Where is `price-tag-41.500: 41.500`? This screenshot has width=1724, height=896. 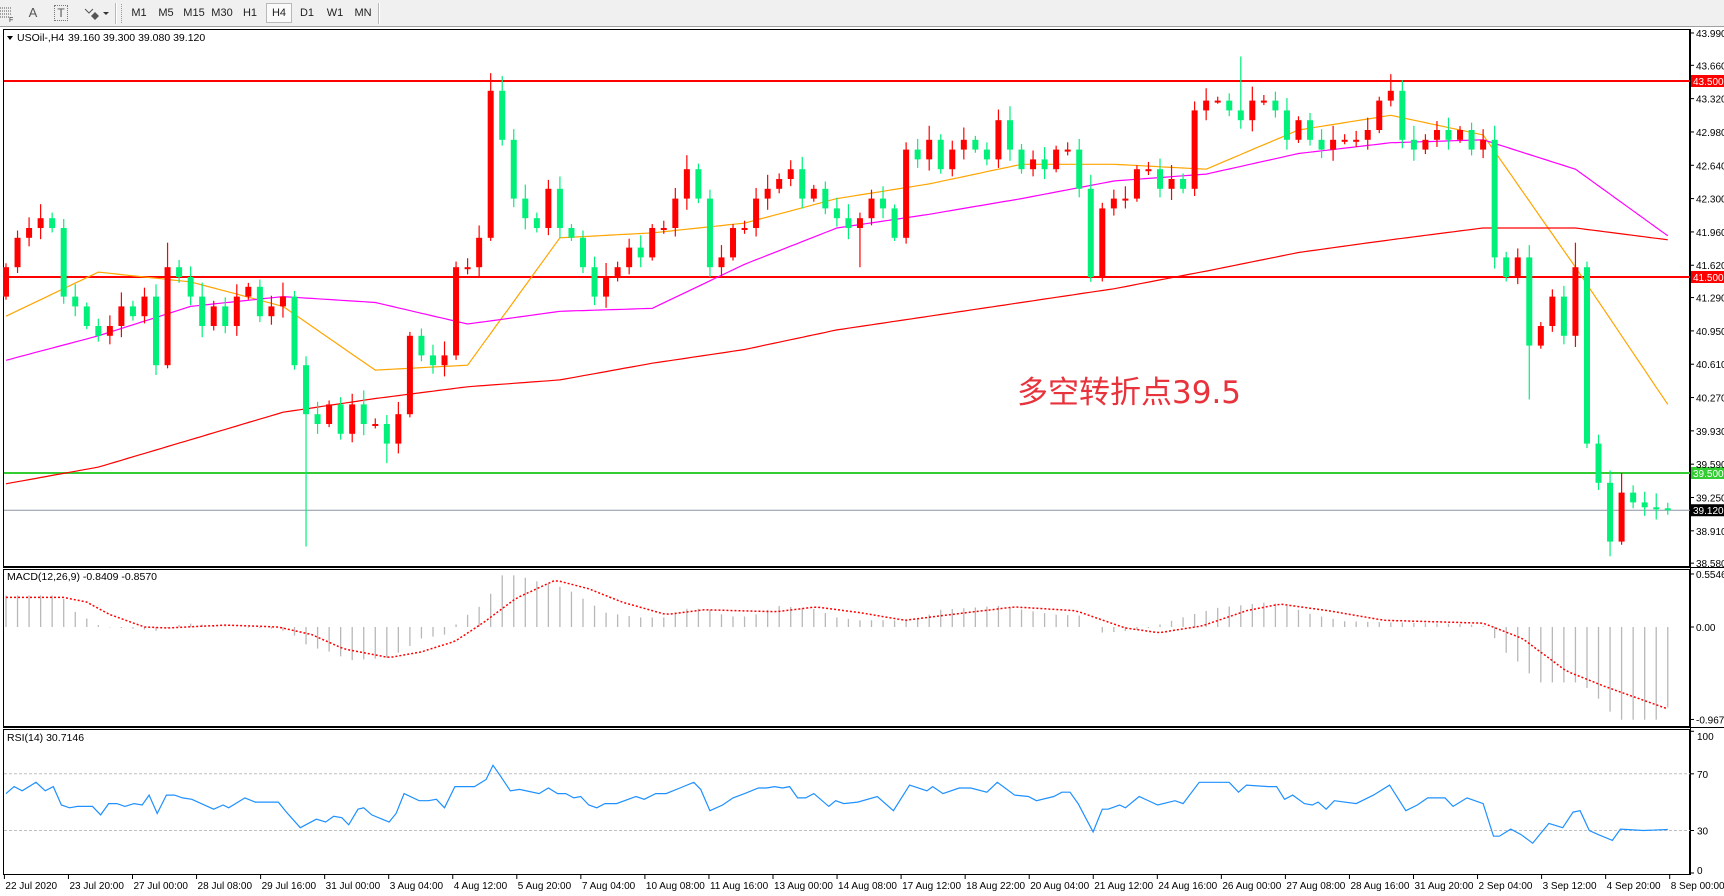
price-tag-41.500: 41.500 is located at coordinates (1708, 278).